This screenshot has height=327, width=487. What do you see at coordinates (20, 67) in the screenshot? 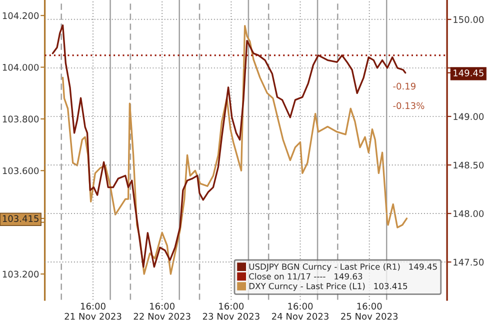
I see `y-tick-label: 104.000` at bounding box center [20, 67].